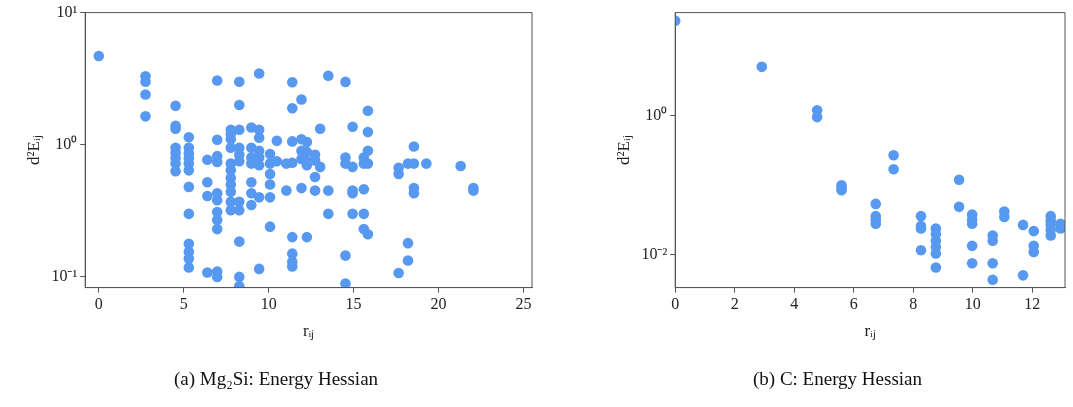  What do you see at coordinates (913, 304) in the screenshot?
I see `x-tick-label: 8` at bounding box center [913, 304].